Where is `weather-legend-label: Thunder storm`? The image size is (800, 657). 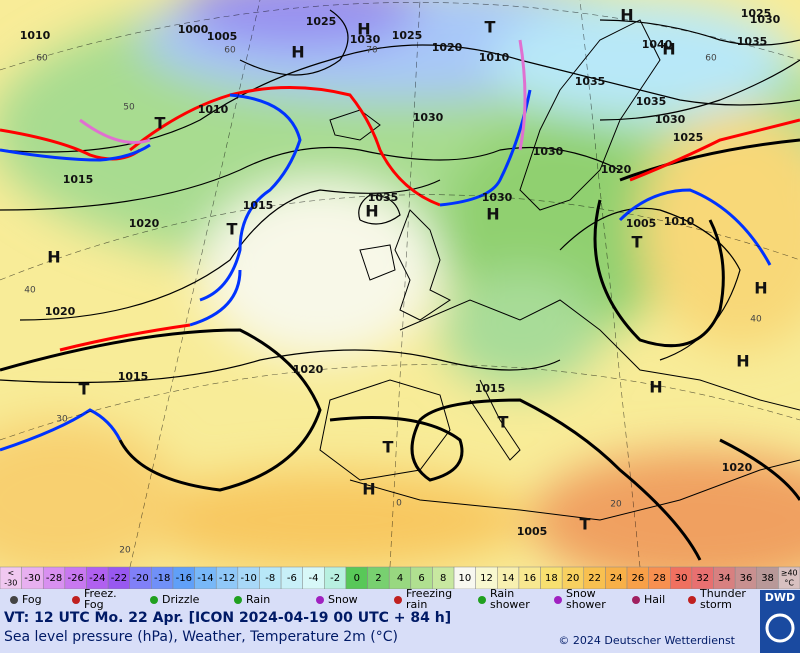 weather-legend-label: Thunder storm is located at coordinates (722, 599).